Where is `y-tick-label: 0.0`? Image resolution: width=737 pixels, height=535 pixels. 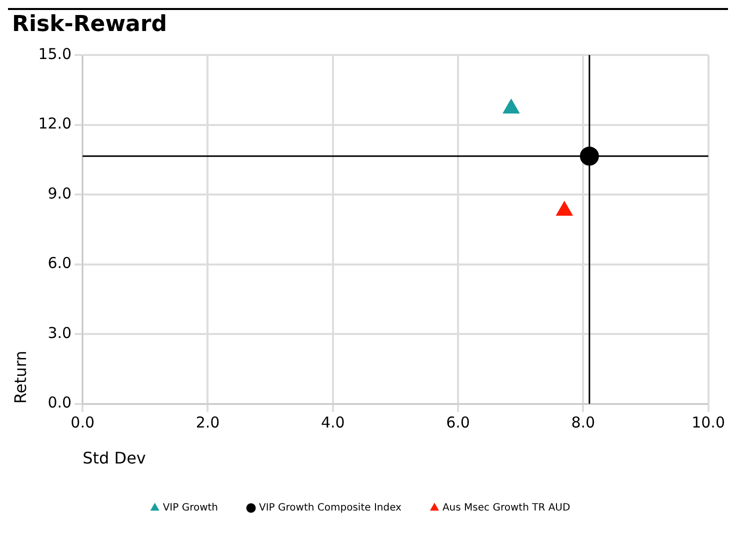 y-tick-label: 0.0 is located at coordinates (60, 403).